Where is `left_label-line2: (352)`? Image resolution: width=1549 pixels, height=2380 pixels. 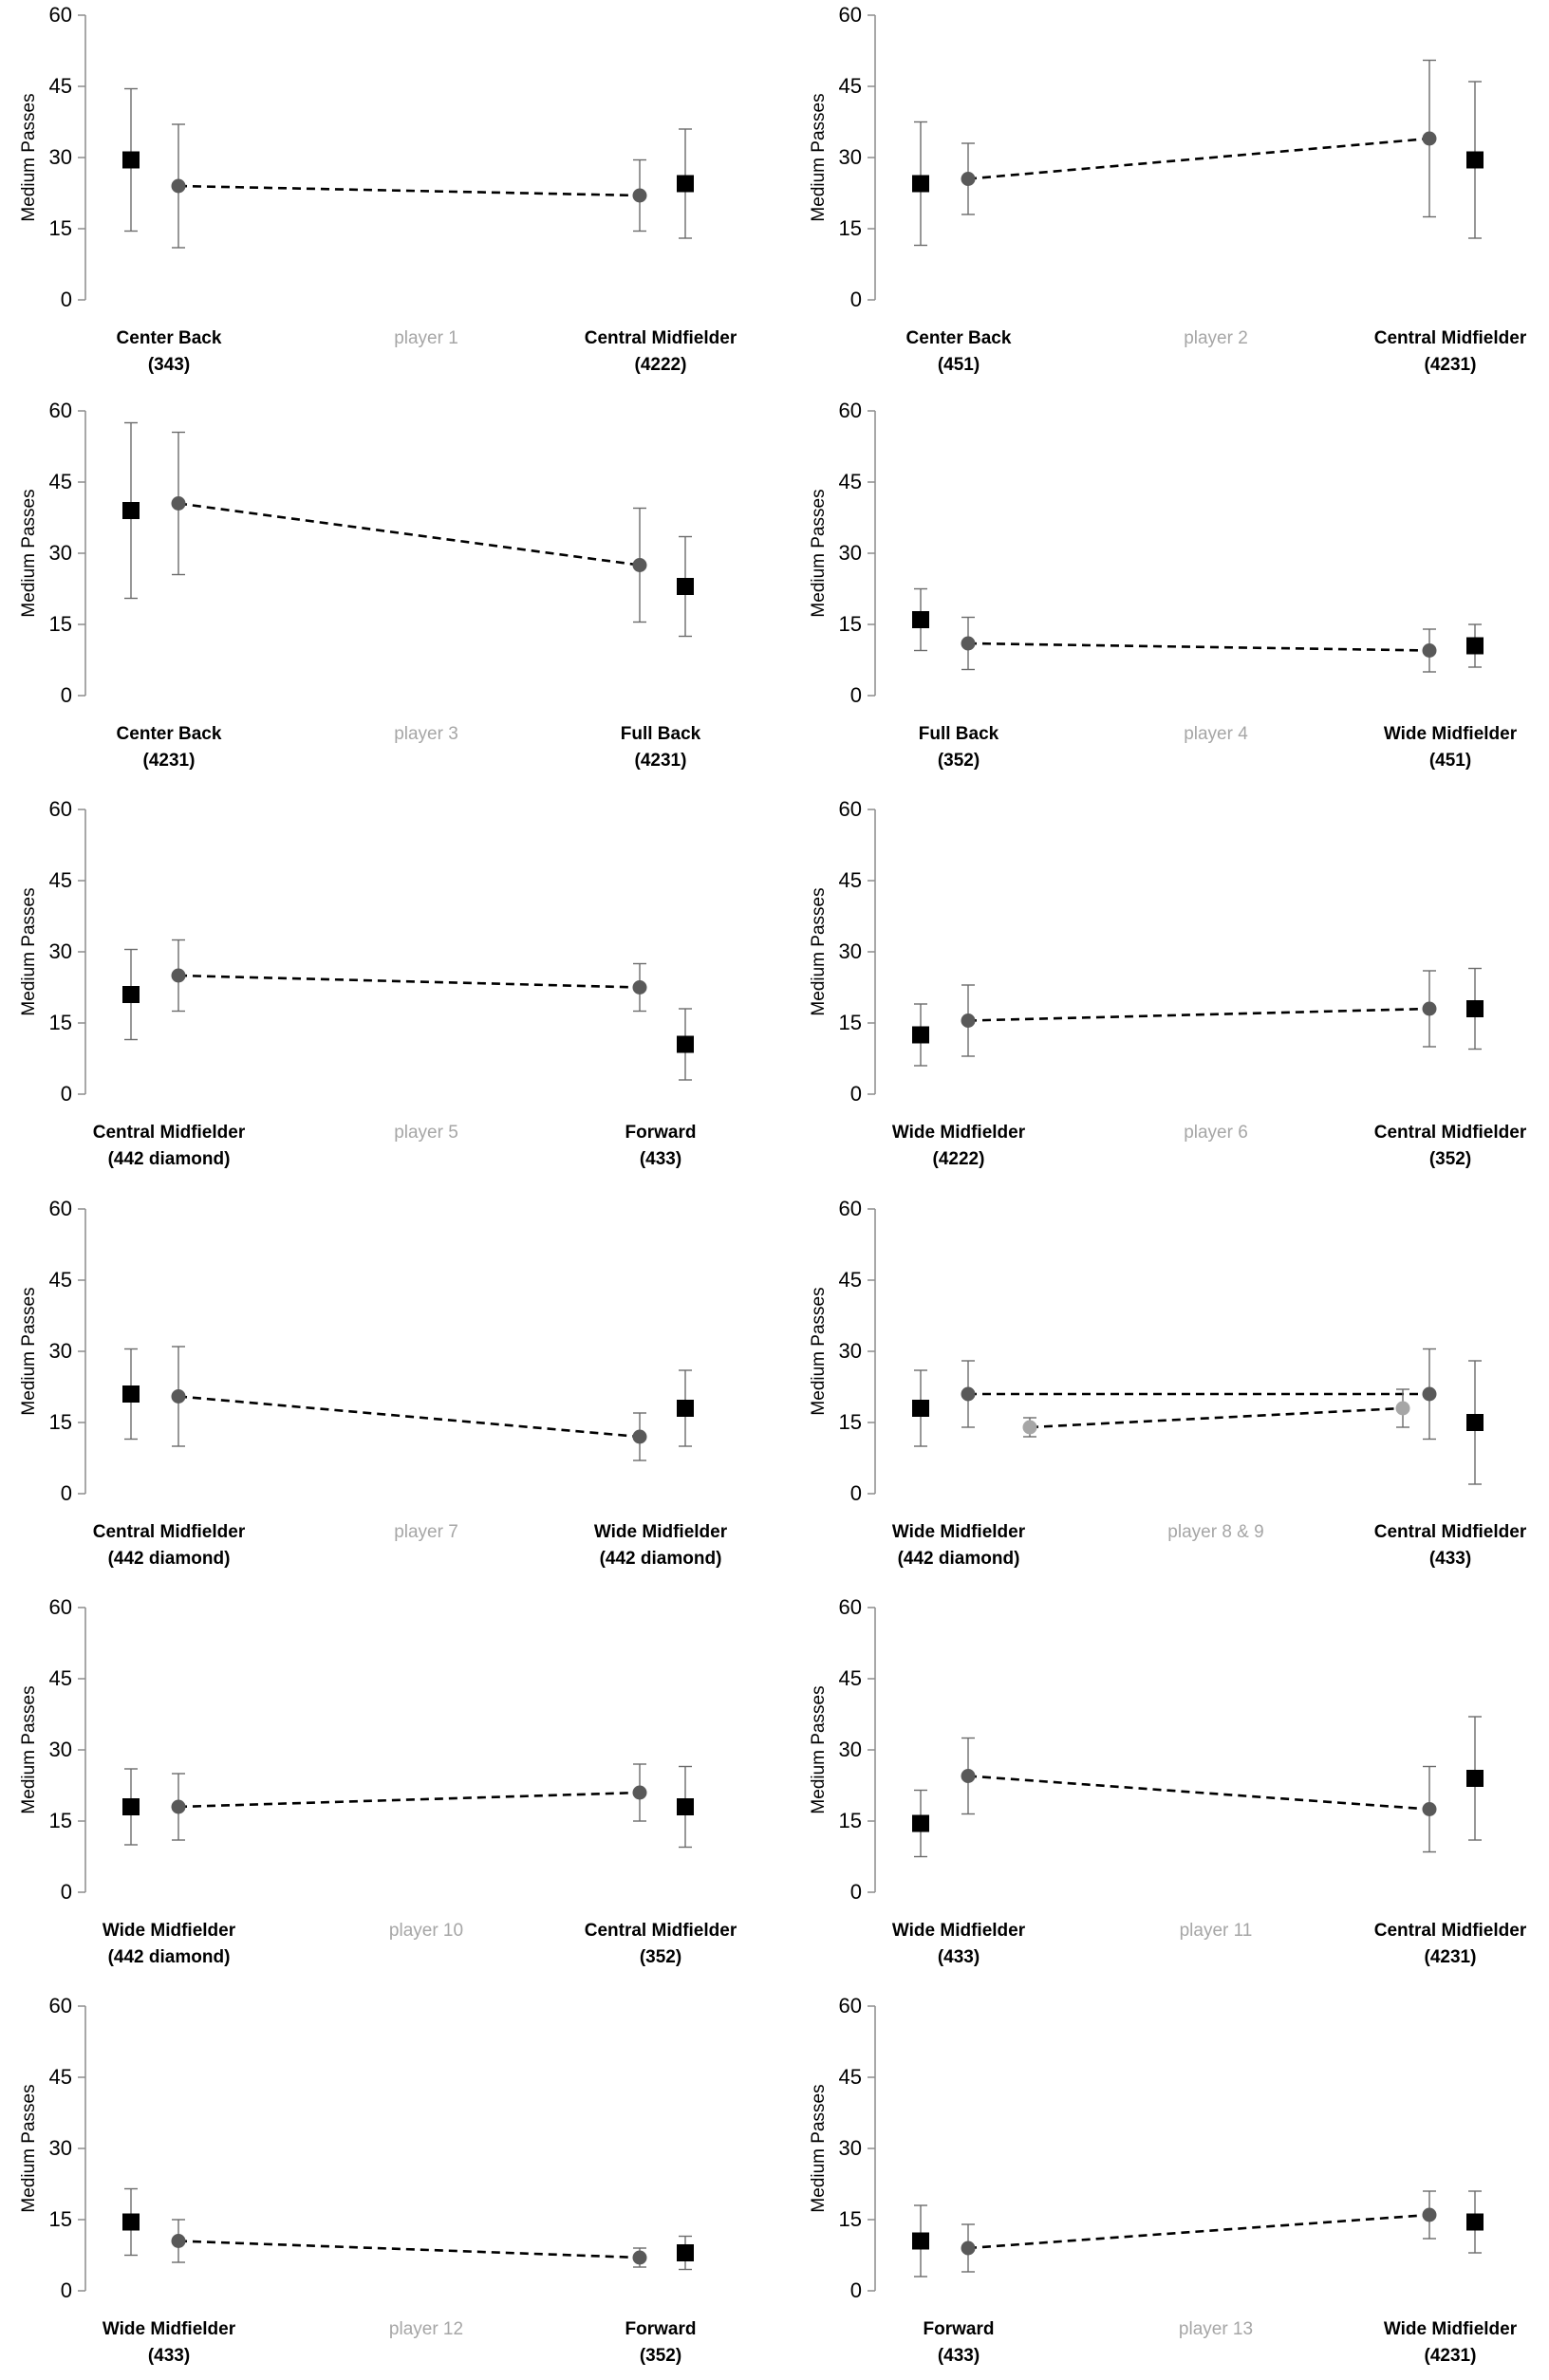
left_label-line2: (352) is located at coordinates (959, 761).